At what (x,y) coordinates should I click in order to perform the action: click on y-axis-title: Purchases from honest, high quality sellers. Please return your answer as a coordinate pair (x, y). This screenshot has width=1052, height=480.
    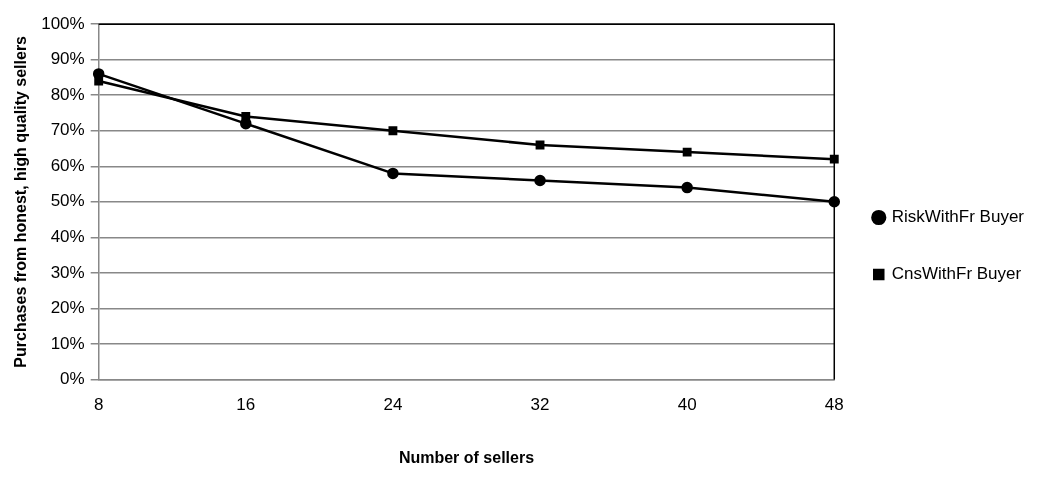
    Looking at the image, I should click on (21, 201).